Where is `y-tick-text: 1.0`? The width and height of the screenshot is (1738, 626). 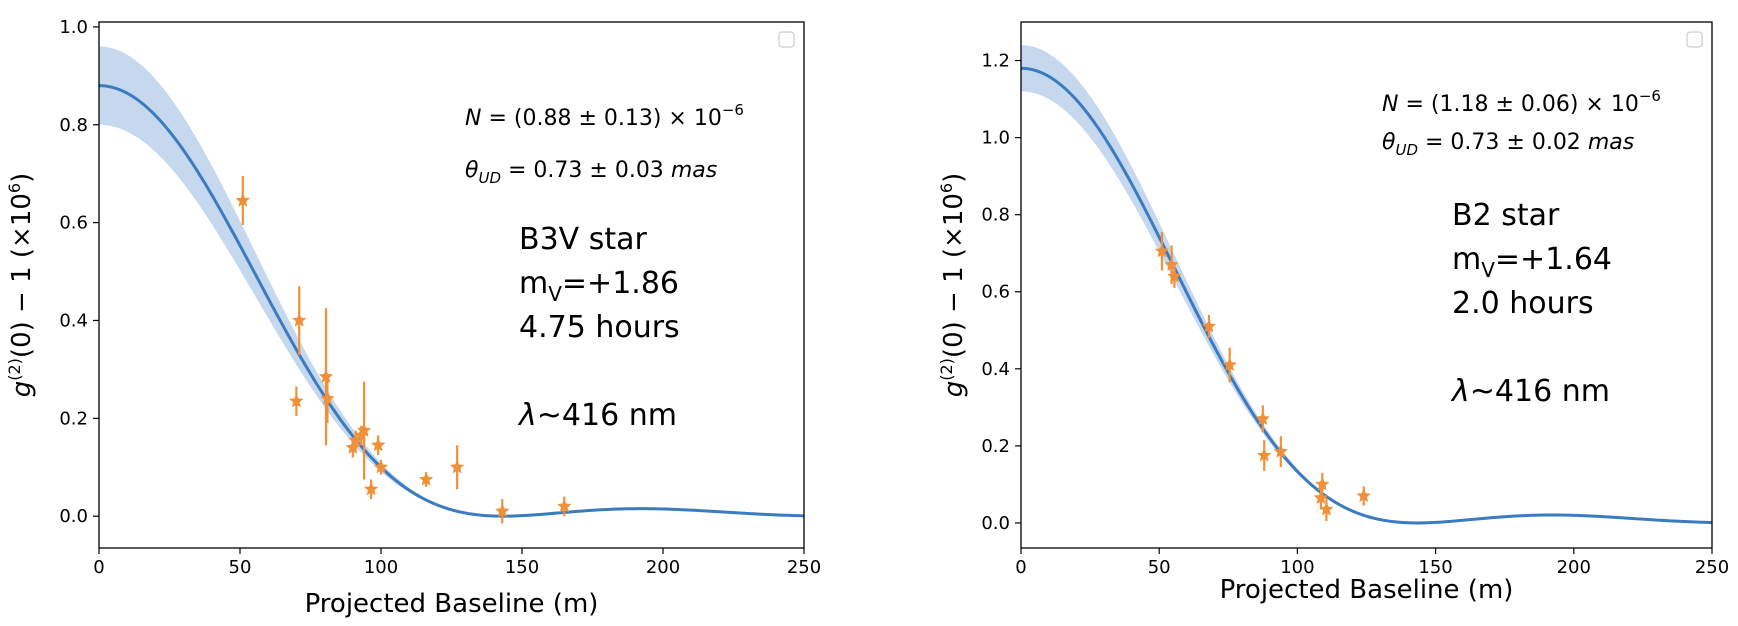
y-tick-text: 1.0 is located at coordinates (73, 27).